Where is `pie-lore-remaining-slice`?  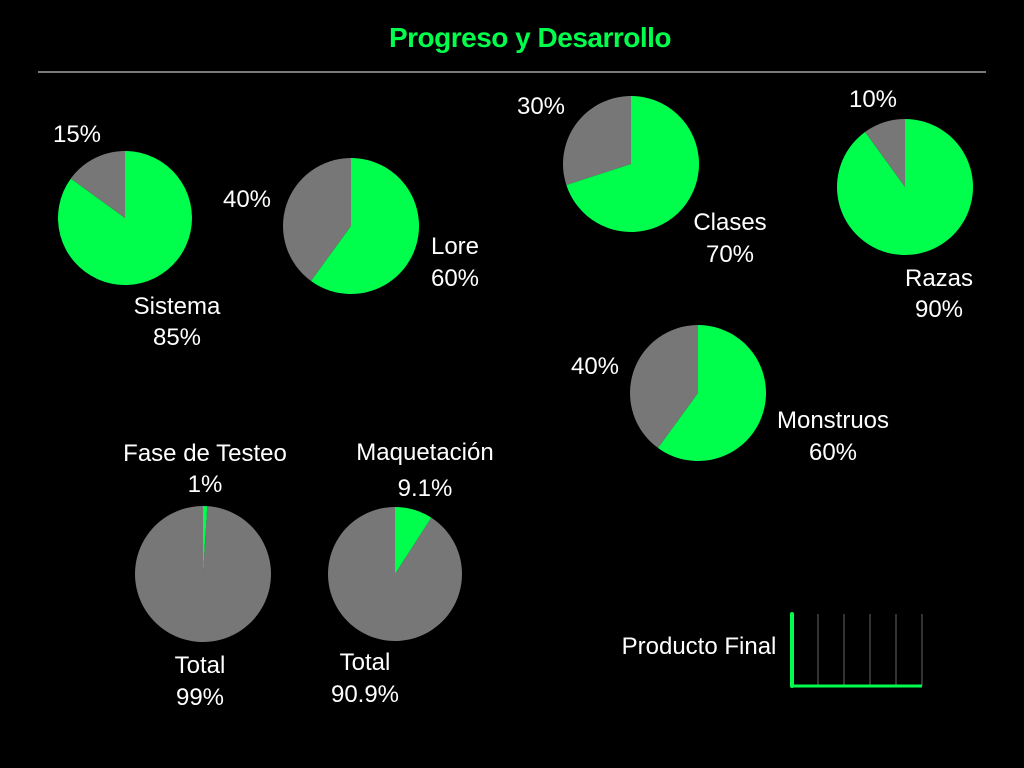
pie-lore-remaining-slice is located at coordinates (317, 220).